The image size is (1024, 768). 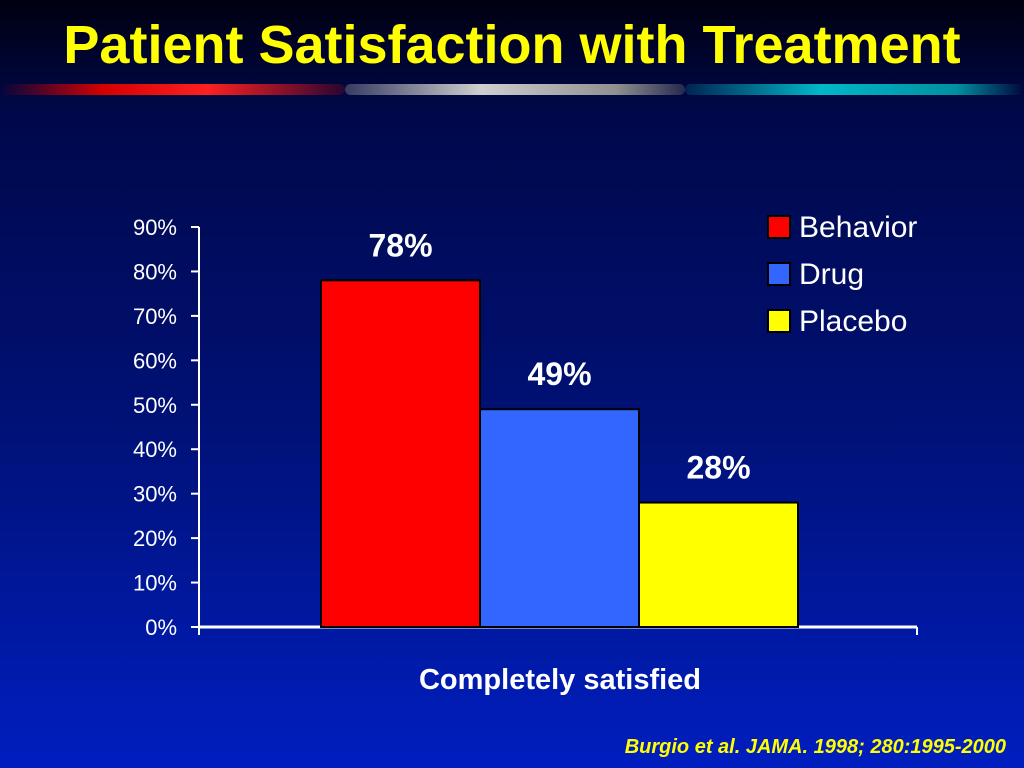 What do you see at coordinates (559, 374) in the screenshot?
I see `data-label-drug: 49%` at bounding box center [559, 374].